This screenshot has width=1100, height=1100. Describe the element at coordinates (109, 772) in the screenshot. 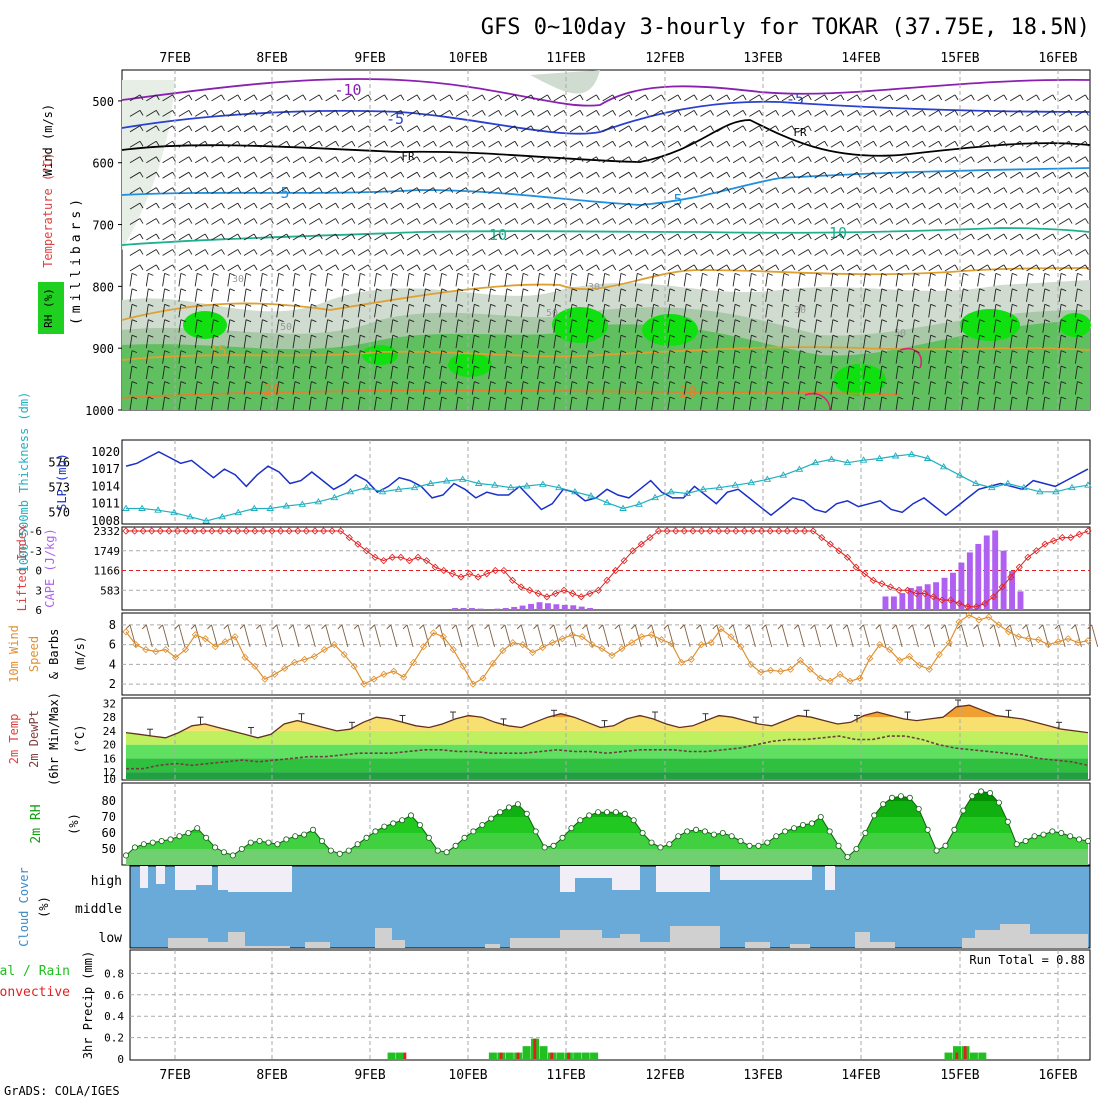

I see `axis-tick-label: 12` at that location.